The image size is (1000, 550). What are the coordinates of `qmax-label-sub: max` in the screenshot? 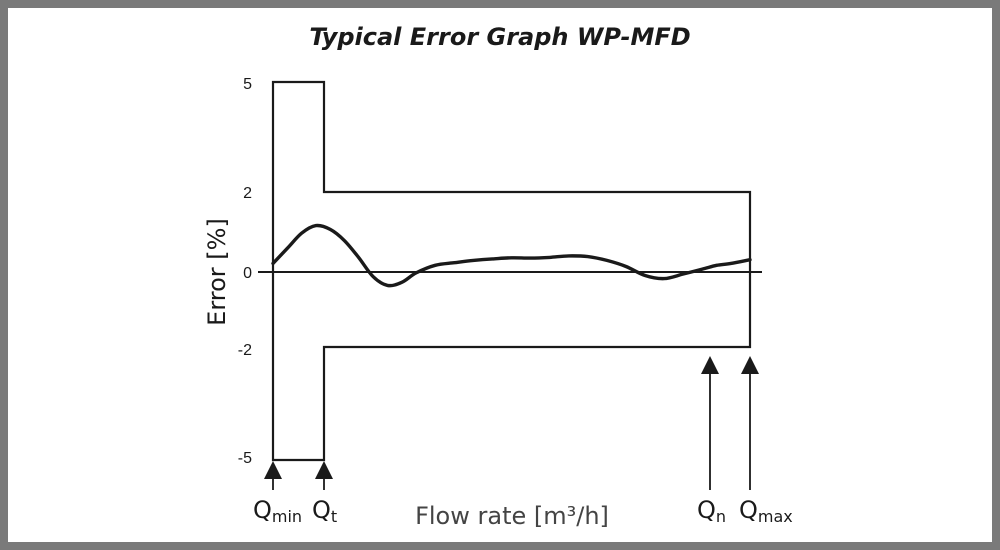 It's located at (775, 516).